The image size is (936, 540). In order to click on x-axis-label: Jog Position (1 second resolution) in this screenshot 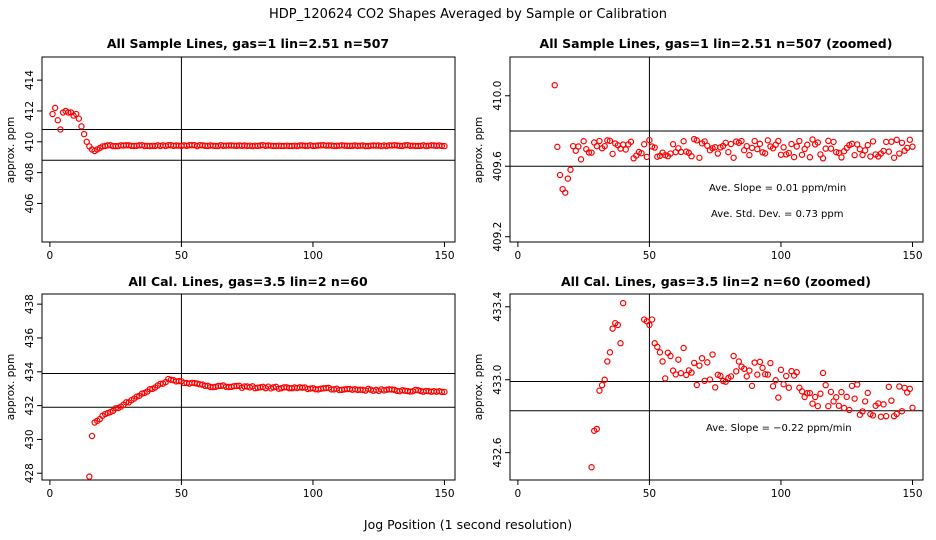, I will do `click(467, 524)`.